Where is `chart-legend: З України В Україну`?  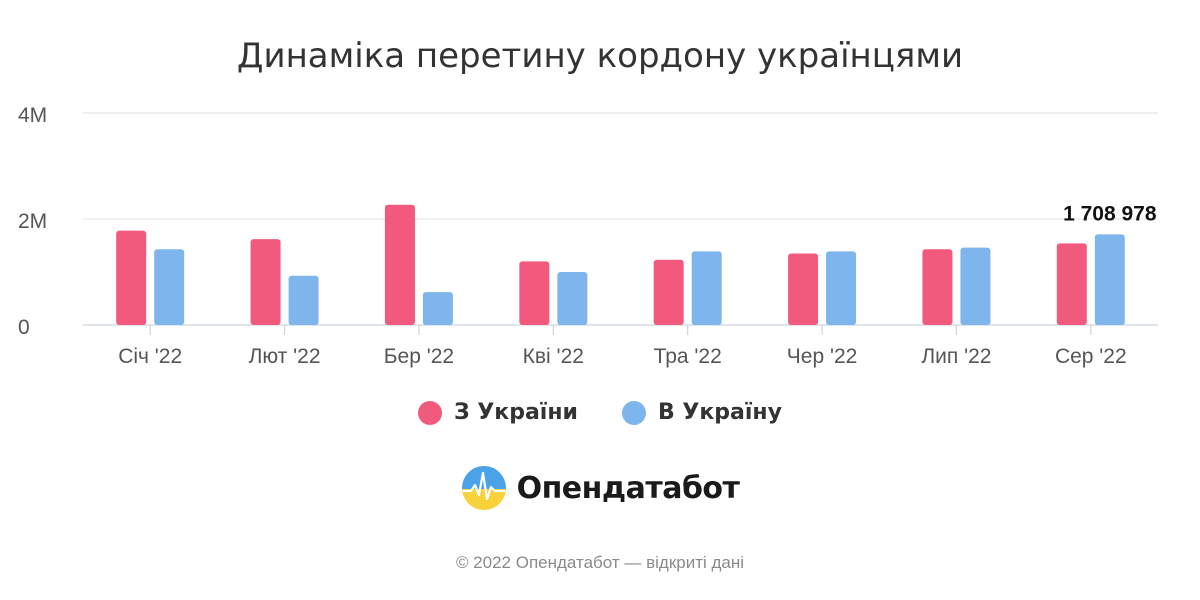 chart-legend: З України В Україну is located at coordinates (600, 412).